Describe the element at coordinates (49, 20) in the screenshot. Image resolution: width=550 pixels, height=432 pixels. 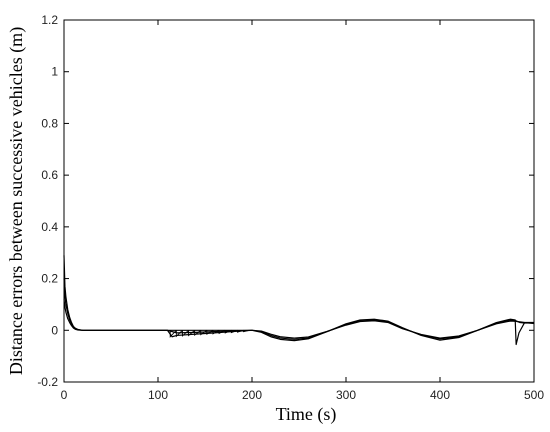
I see `y-tick-label: 1.2` at that location.